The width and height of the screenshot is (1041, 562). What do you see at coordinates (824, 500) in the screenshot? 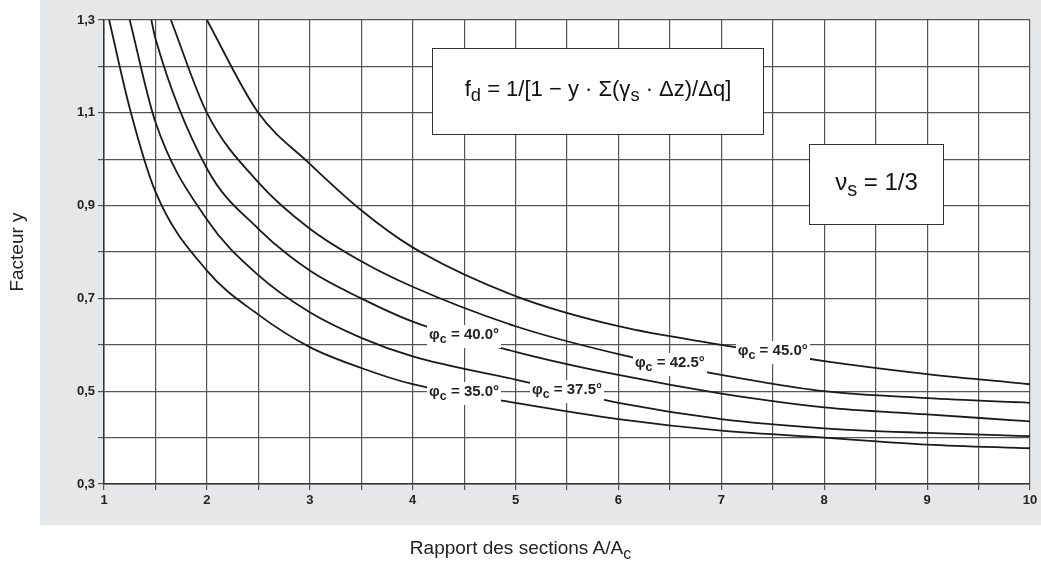
I see `x-tick-label: 8` at bounding box center [824, 500].